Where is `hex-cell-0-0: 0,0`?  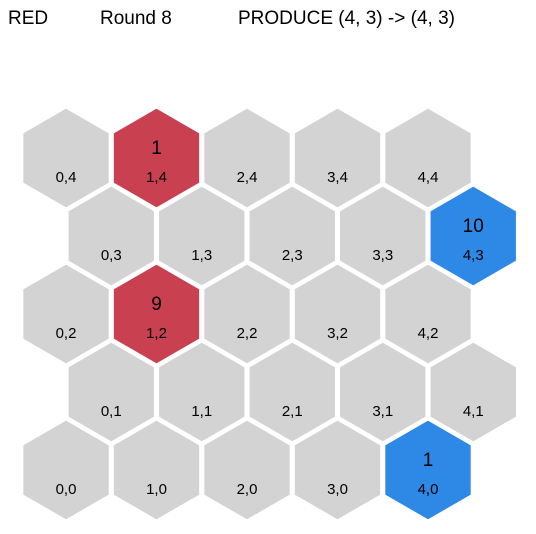 hex-cell-0-0: 0,0 is located at coordinates (66, 470).